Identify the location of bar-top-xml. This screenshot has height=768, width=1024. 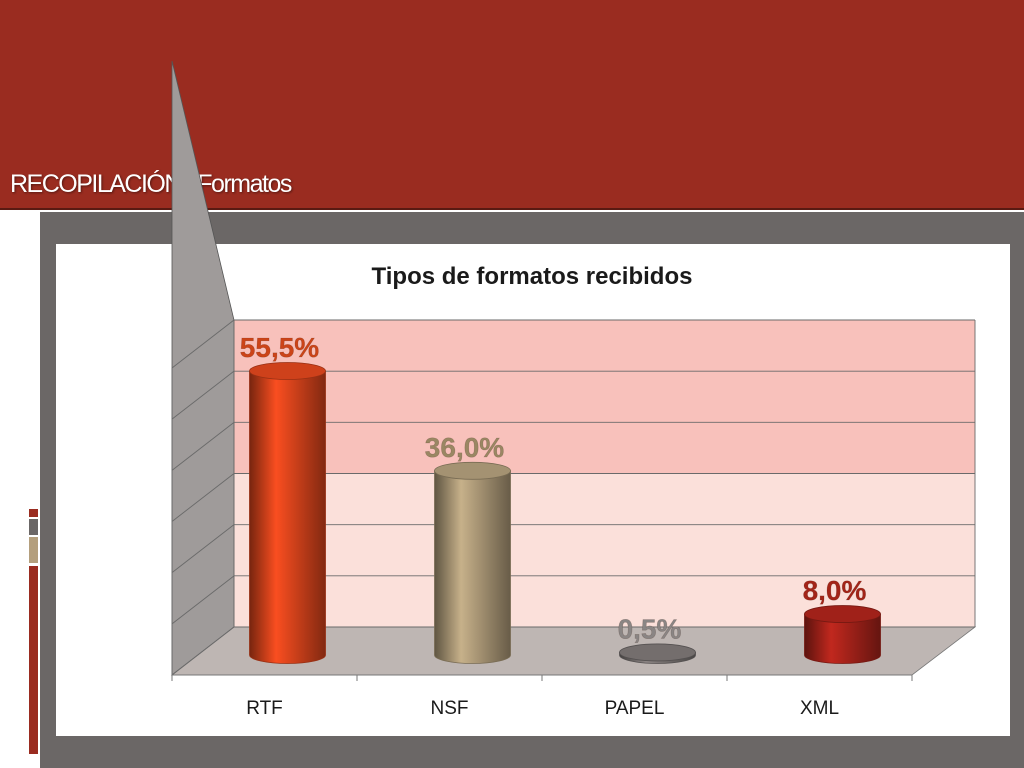
(842, 614).